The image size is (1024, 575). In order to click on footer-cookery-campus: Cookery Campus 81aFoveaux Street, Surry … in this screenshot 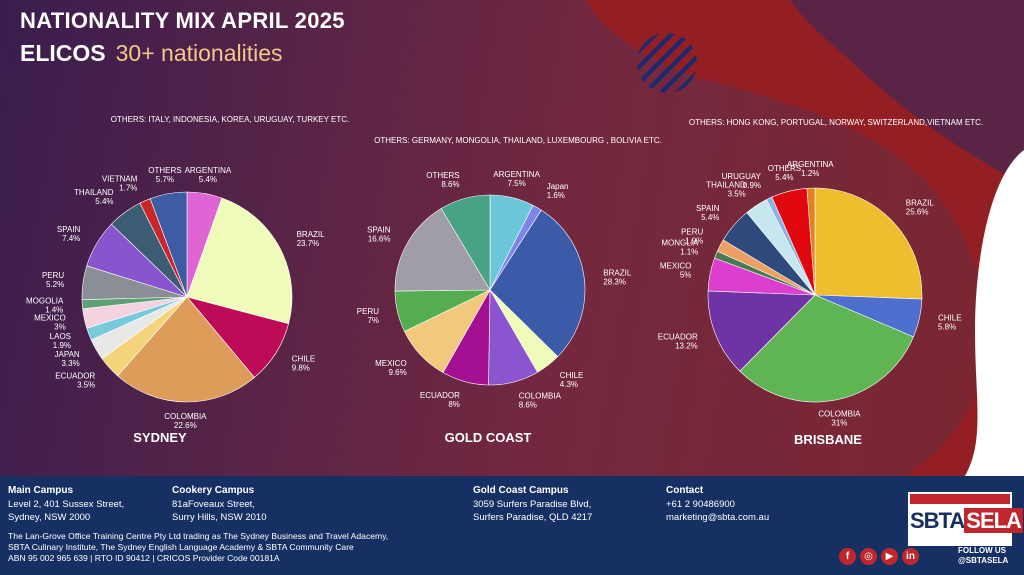, I will do `click(219, 504)`.